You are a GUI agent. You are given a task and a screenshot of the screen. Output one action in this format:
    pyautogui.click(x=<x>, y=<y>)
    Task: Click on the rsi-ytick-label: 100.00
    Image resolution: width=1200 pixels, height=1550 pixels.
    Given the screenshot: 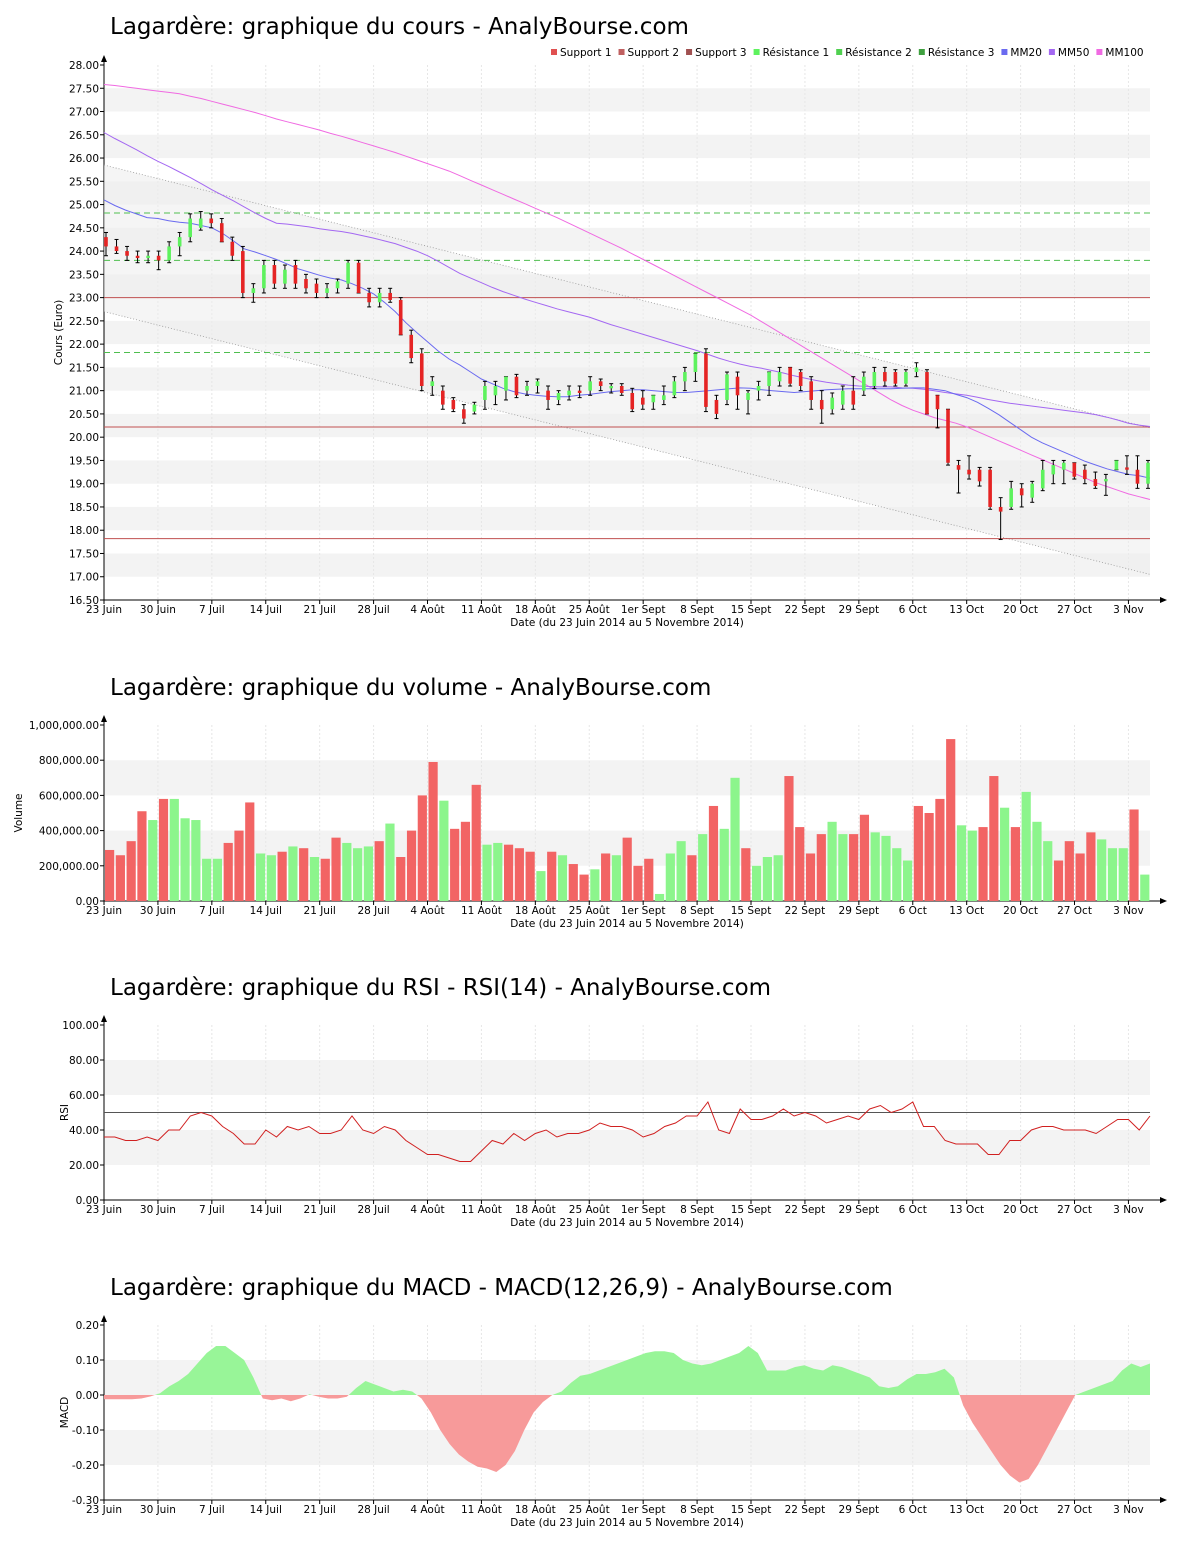 What is the action you would take?
    pyautogui.click(x=80, y=1026)
    